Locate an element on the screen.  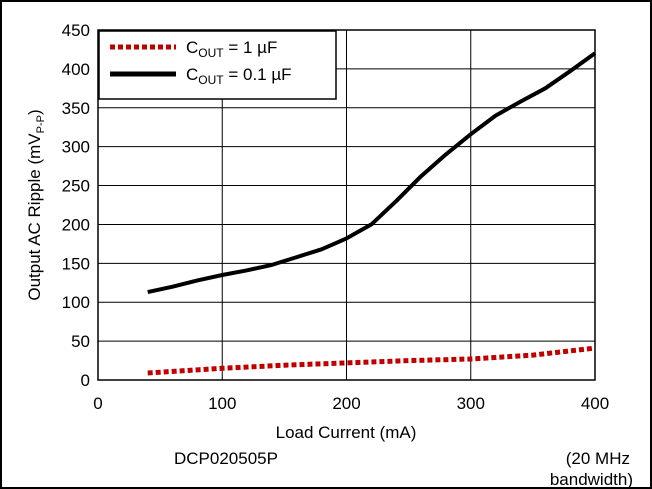
x-tick-label: 0 is located at coordinates (97, 403).